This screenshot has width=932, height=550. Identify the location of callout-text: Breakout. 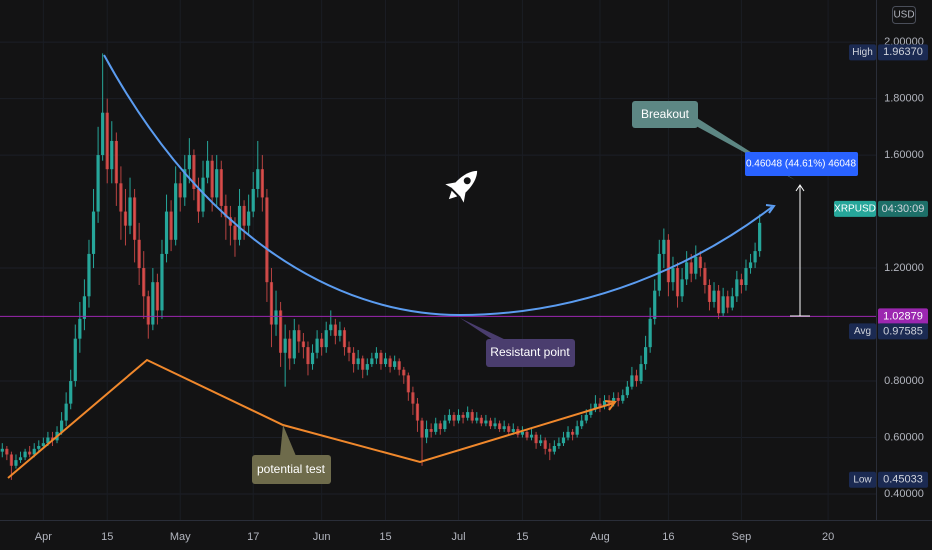
(665, 114).